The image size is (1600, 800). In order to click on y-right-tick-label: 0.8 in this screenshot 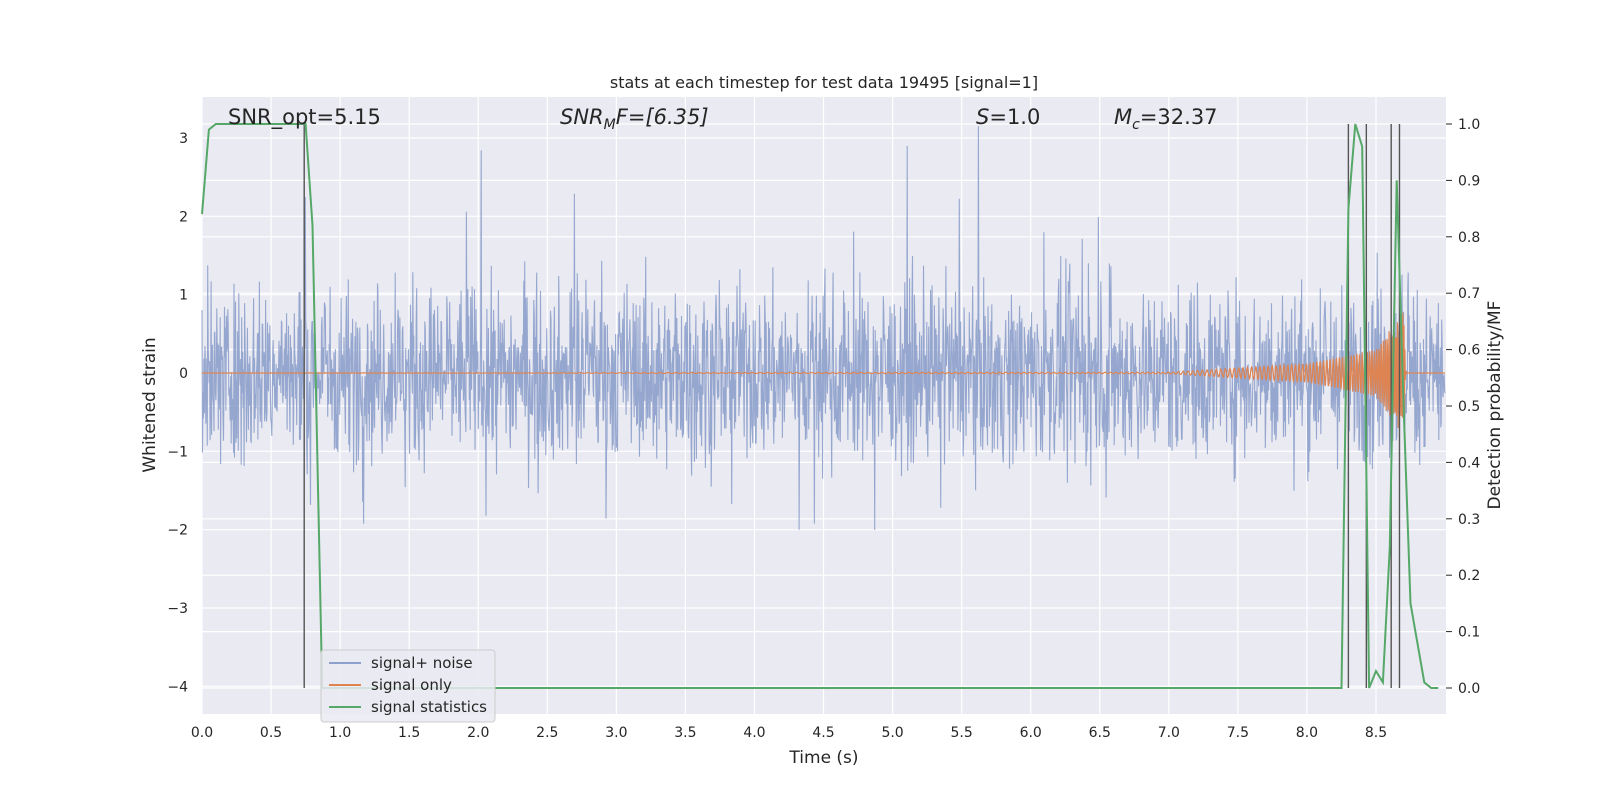, I will do `click(1469, 238)`.